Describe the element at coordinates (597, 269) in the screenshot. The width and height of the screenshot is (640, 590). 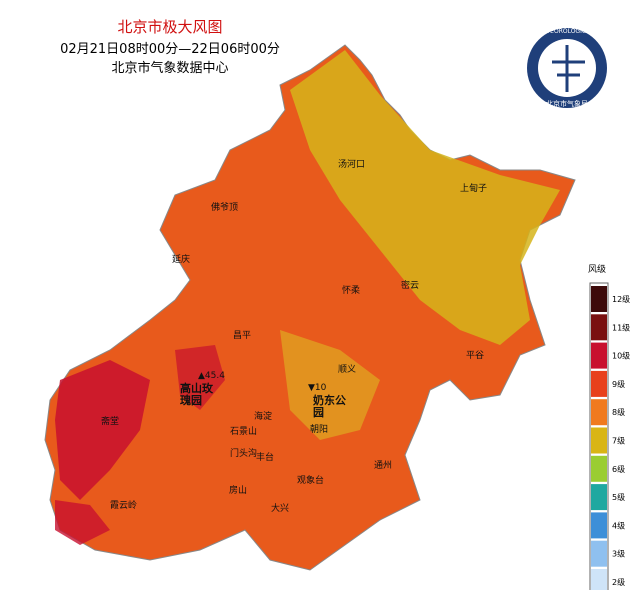
I see `legend-title: 风级` at that location.